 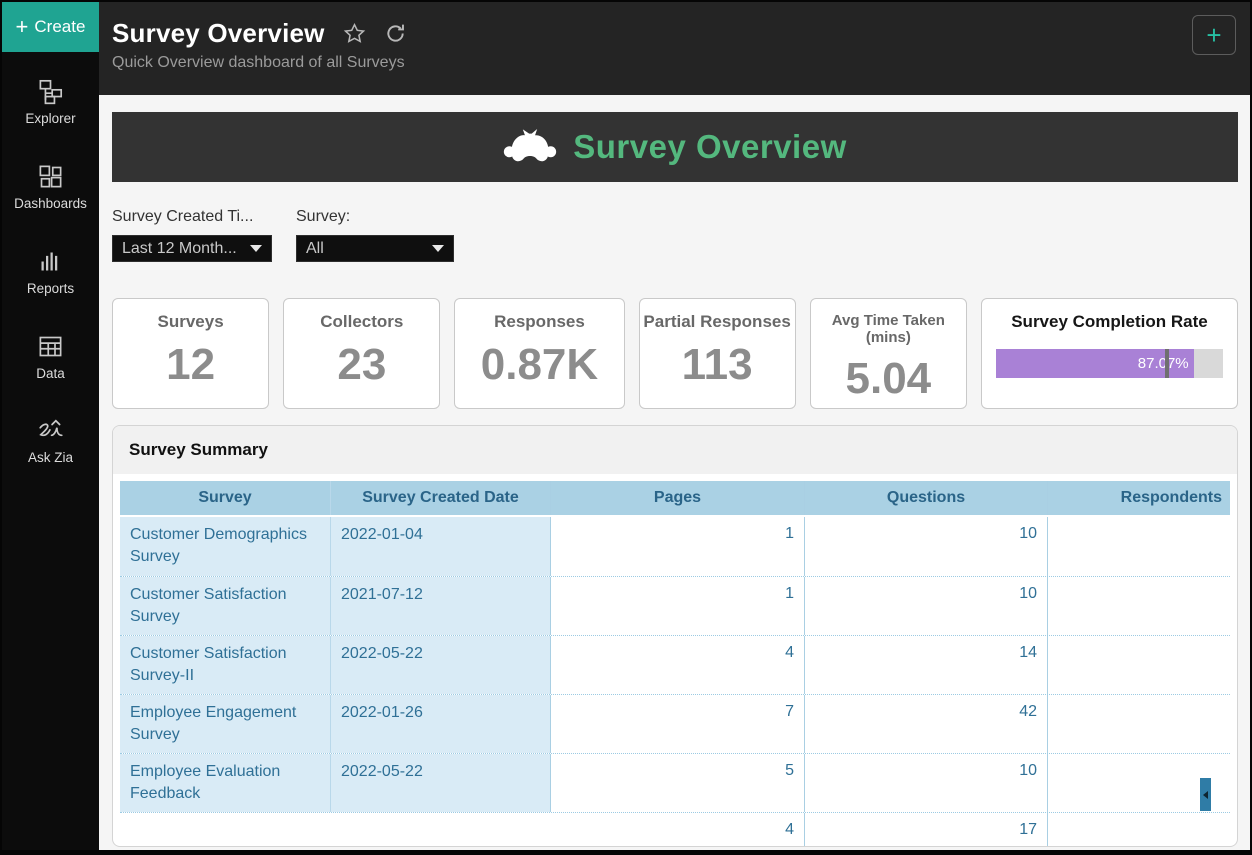 I want to click on sidebar-item-dashboards: Dashboards, so click(x=50, y=187).